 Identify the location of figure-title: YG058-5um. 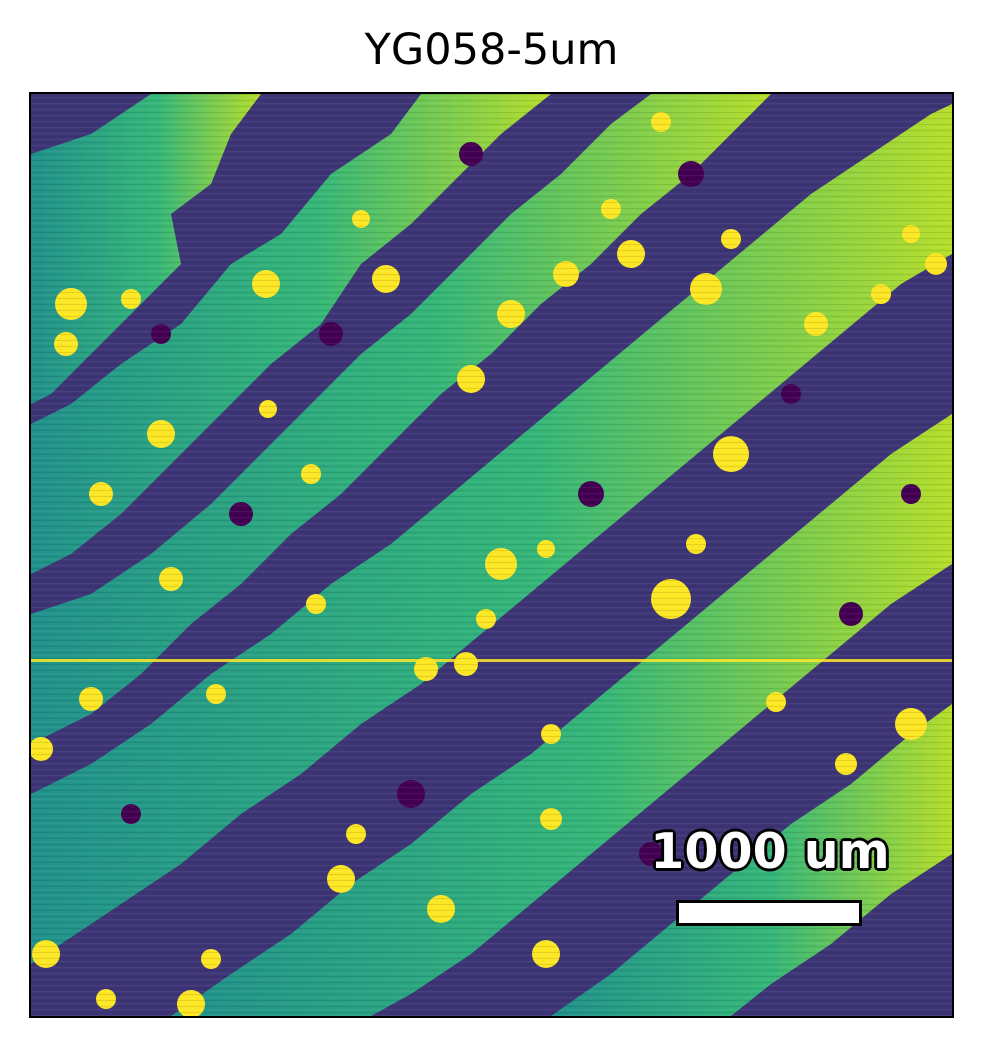
(491, 50).